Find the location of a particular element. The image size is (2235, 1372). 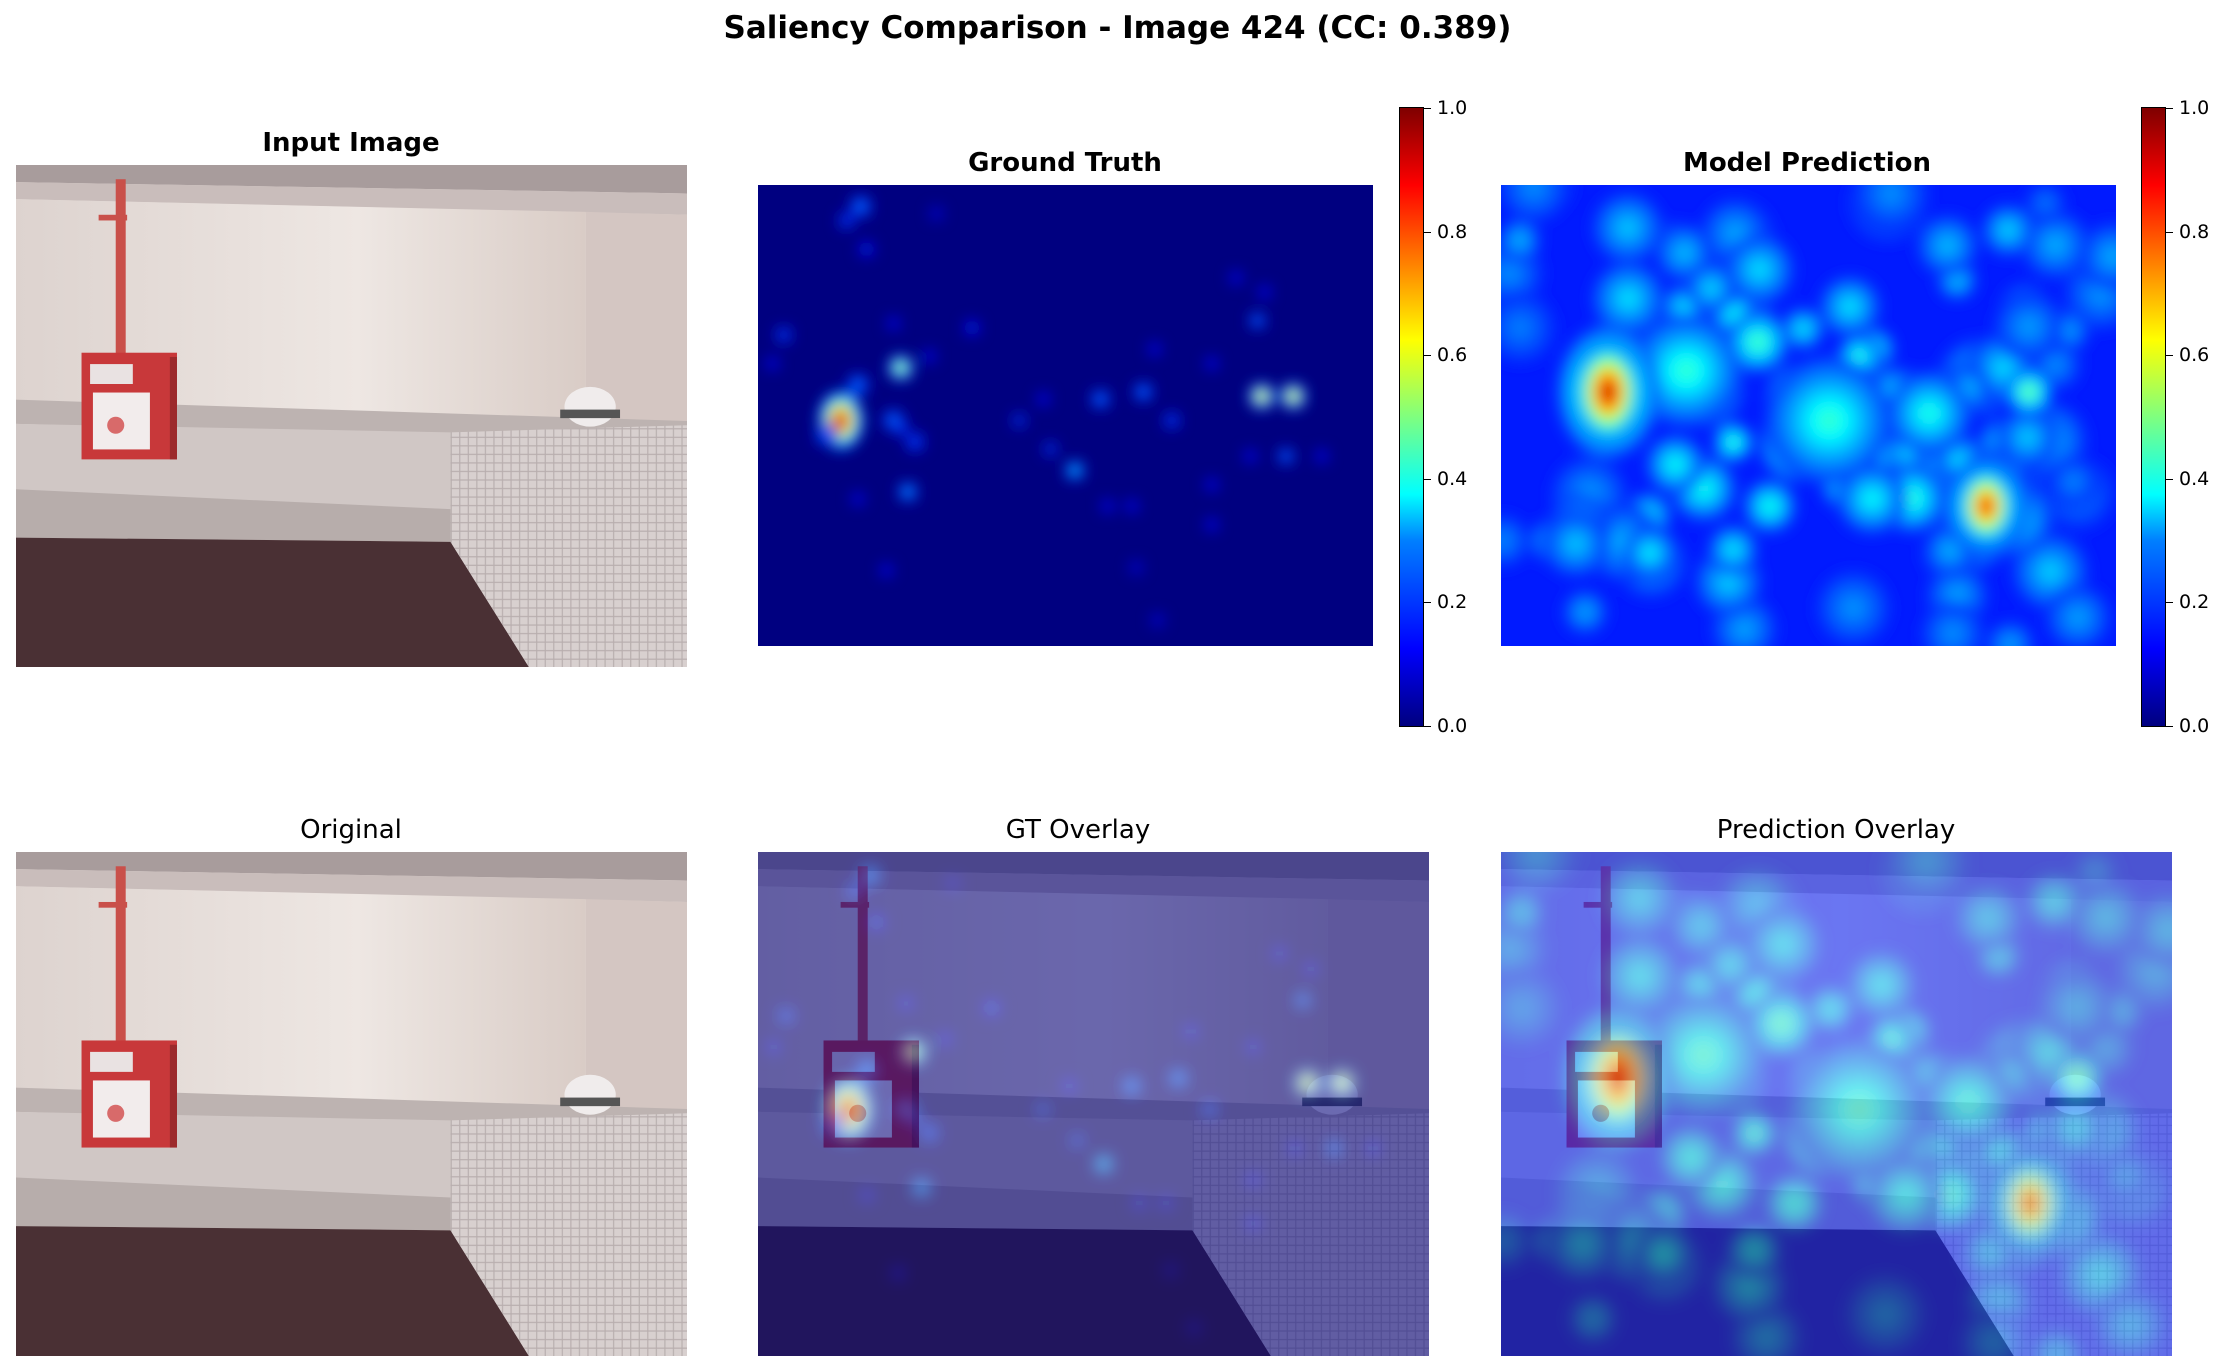

gt-heatmap-svg is located at coordinates (1065, 415).